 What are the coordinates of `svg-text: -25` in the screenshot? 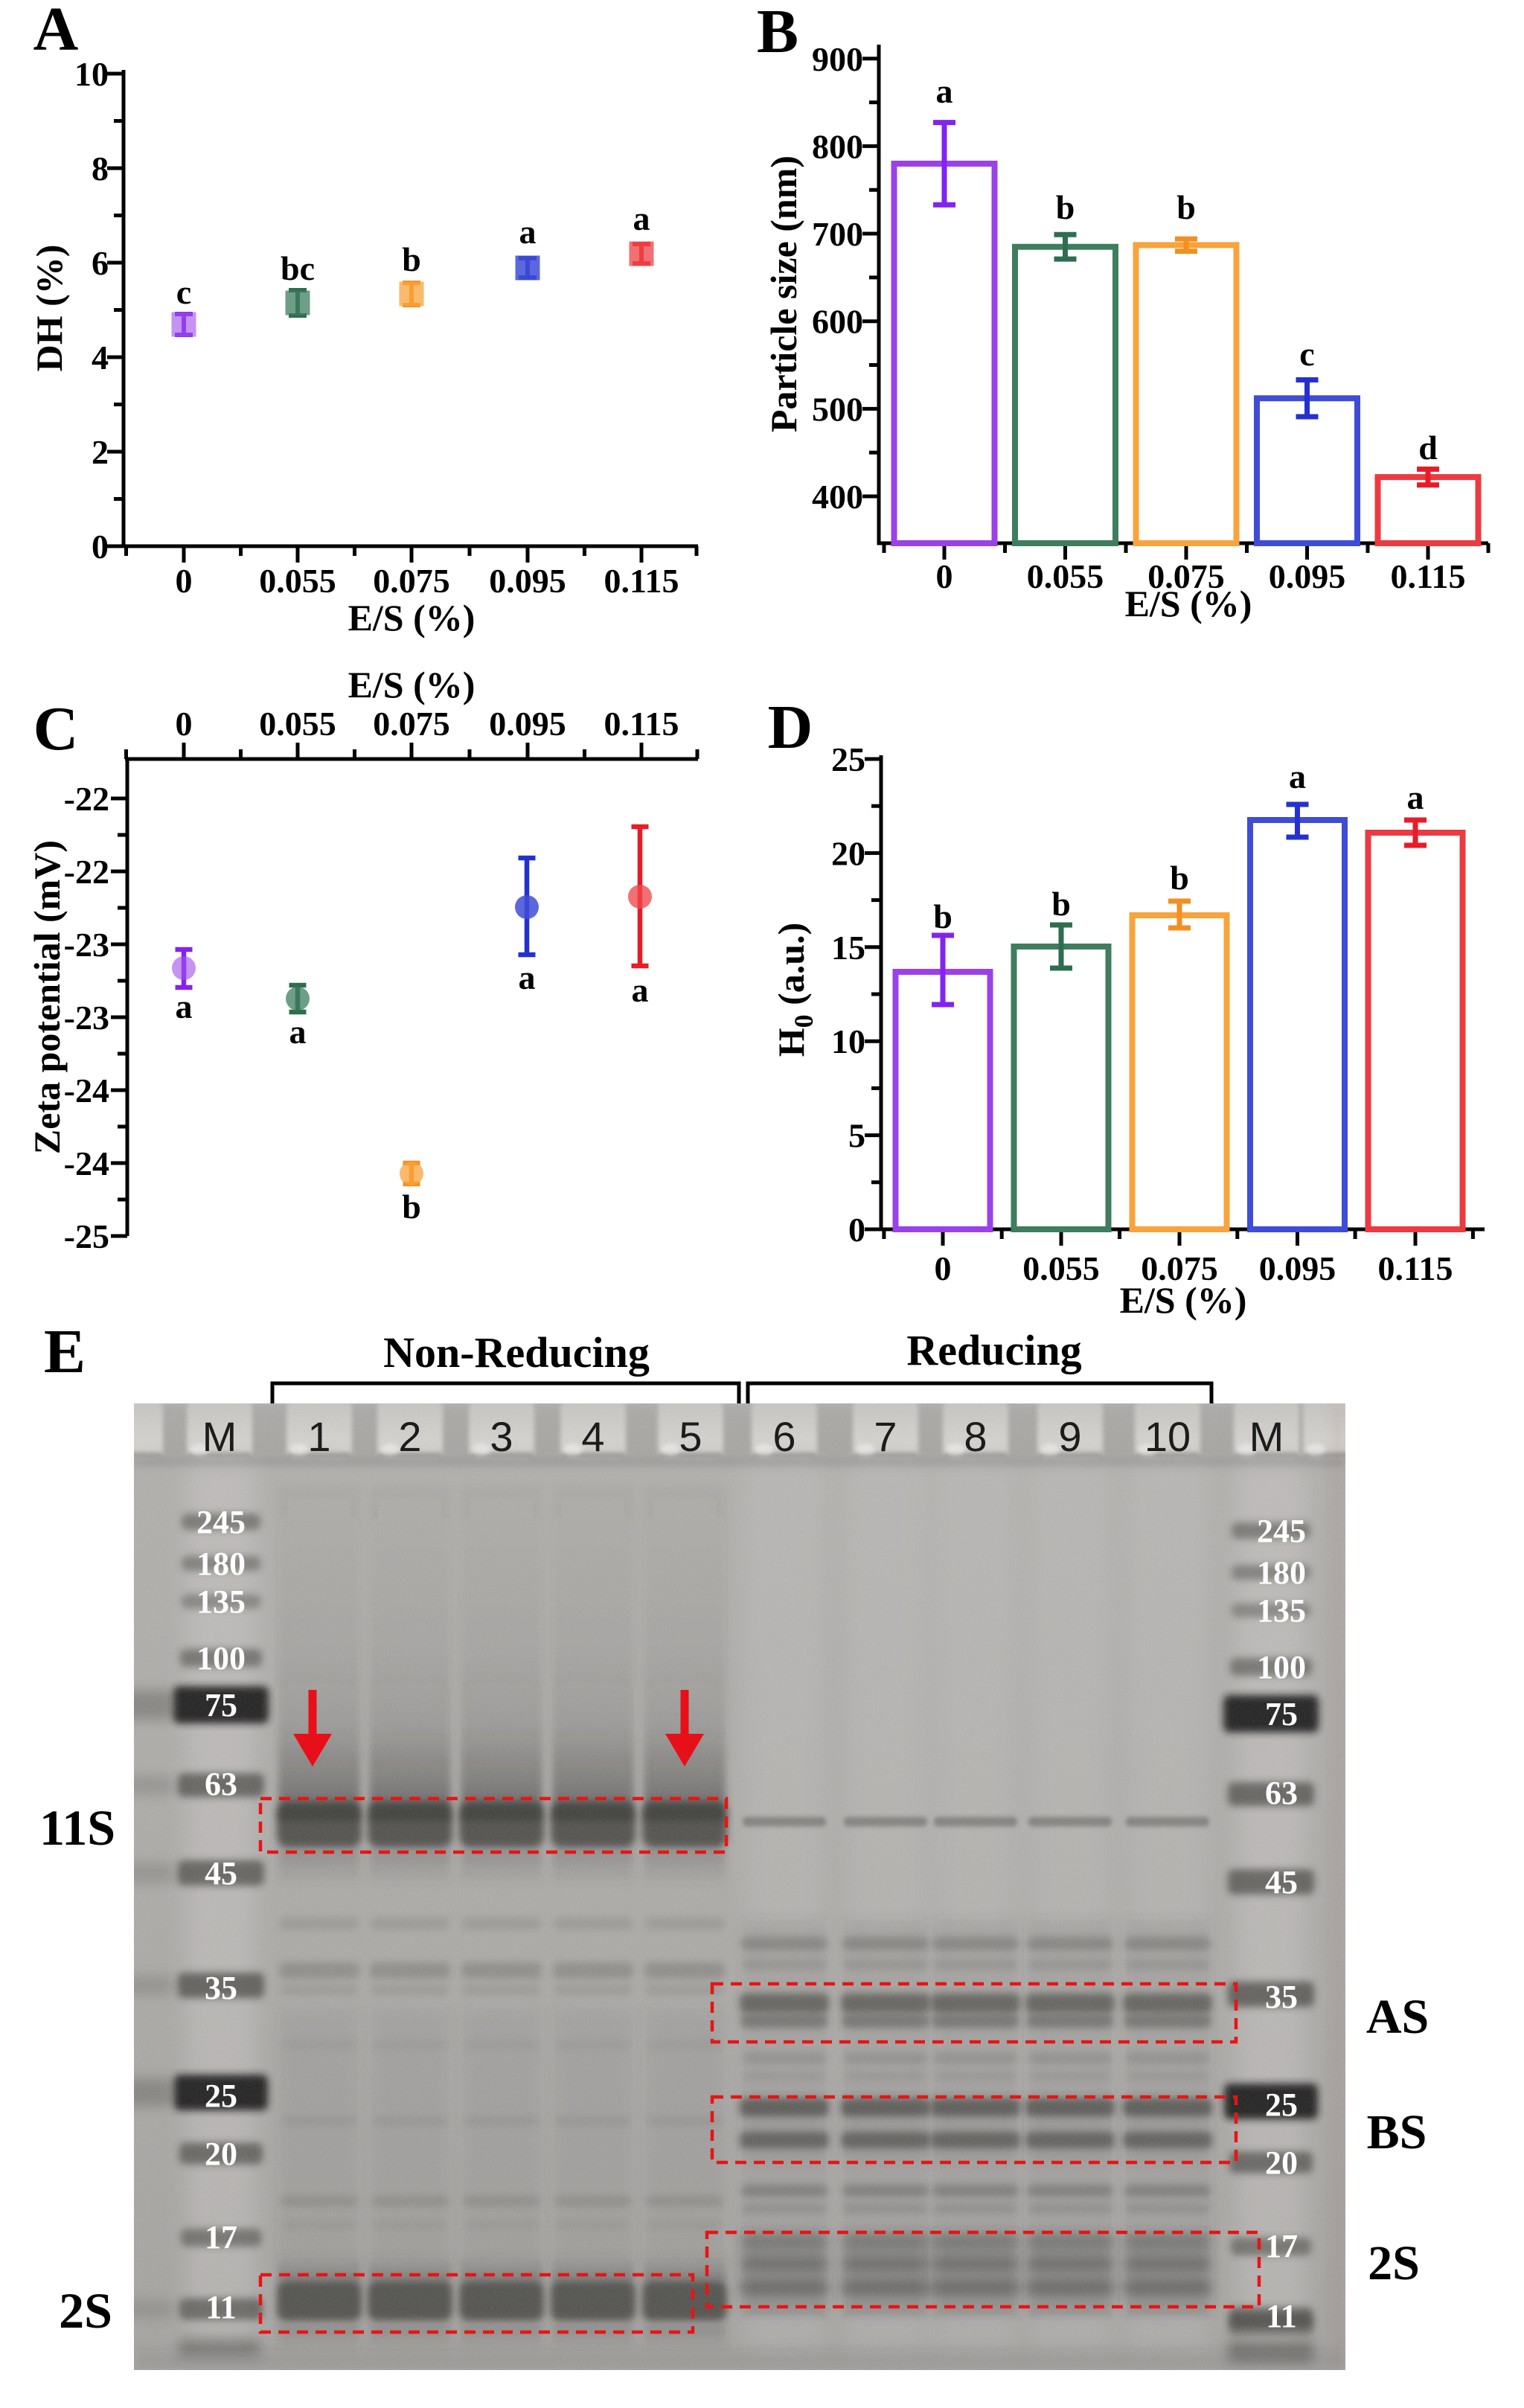 It's located at (86, 1236).